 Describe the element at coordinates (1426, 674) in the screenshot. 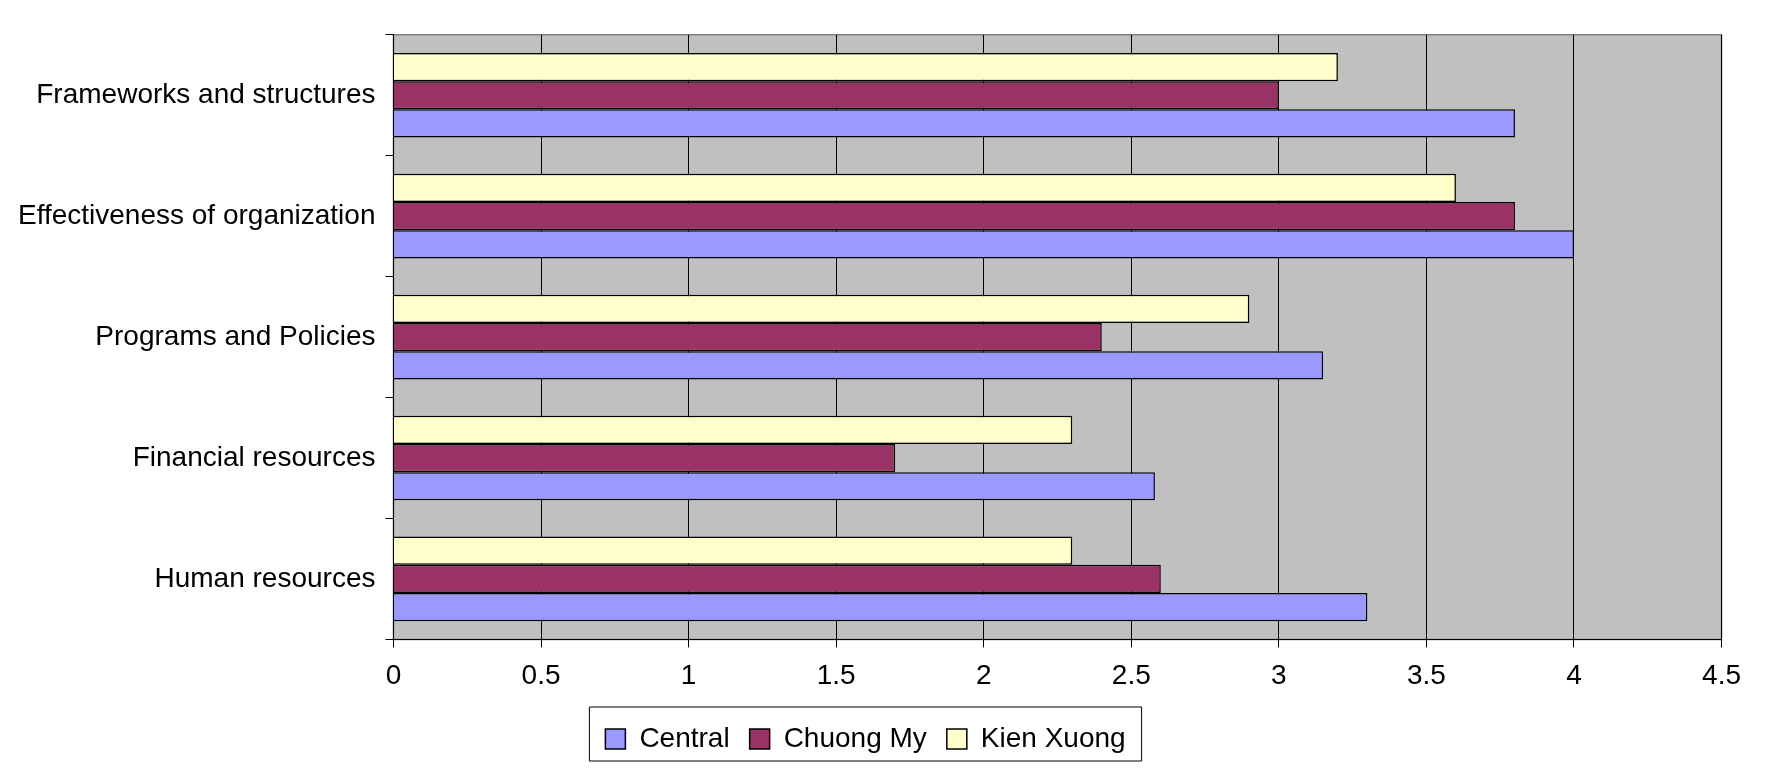

I see `x-tick-label: 3.5` at that location.